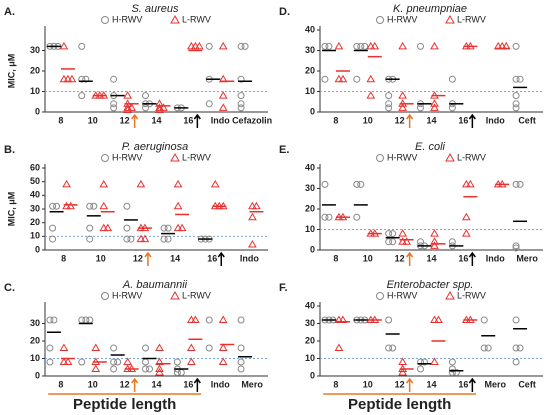  What do you see at coordinates (155, 147) in the screenshot?
I see `panel-title: P. aeruginosa` at bounding box center [155, 147].